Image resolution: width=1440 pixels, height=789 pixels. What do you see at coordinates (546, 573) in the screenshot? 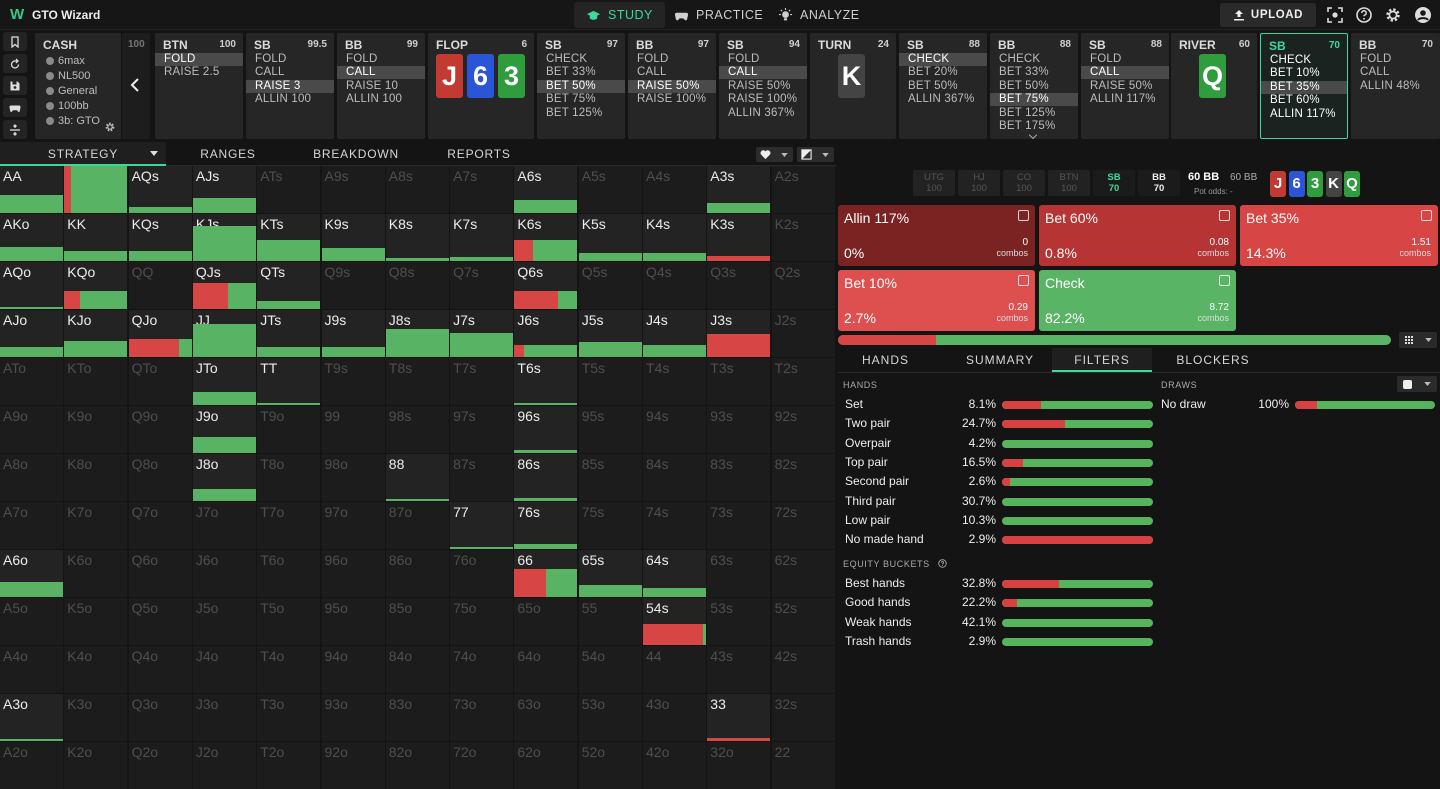
I see `hand-cell: 66` at bounding box center [546, 573].